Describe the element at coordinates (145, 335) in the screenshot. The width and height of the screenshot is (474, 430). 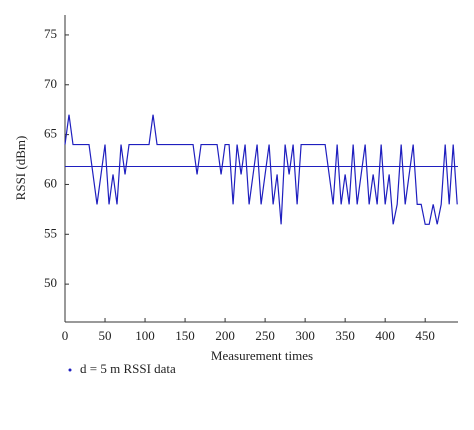
I see `x-tick-label: 100` at that location.